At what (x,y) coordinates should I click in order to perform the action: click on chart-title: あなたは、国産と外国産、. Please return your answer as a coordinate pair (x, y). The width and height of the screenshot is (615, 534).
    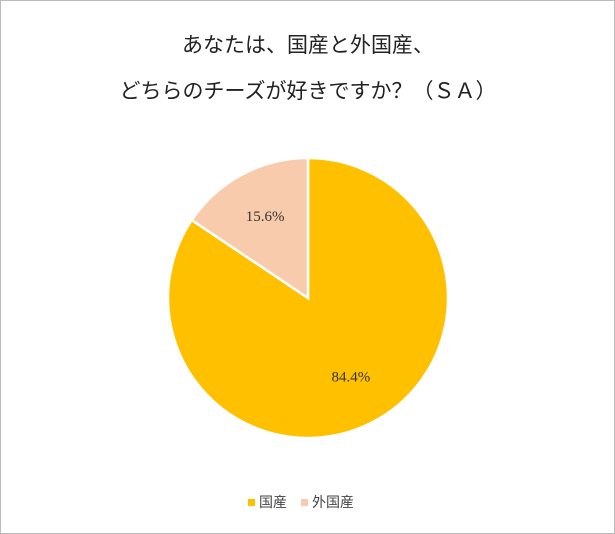
    Looking at the image, I should click on (308, 45).